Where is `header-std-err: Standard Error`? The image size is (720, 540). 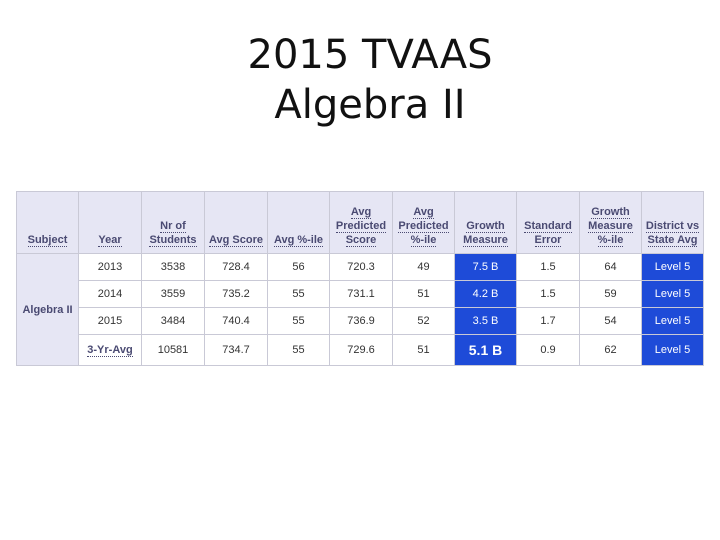
header-std-err: Standard Error is located at coordinates (548, 222).